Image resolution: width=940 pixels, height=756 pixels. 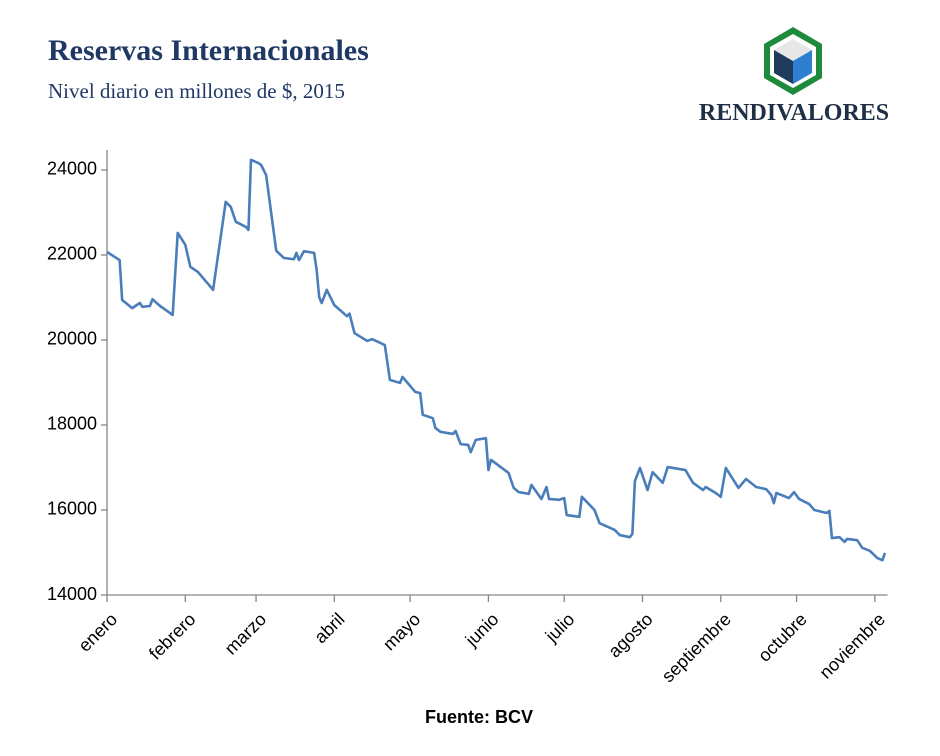 What do you see at coordinates (696, 647) in the screenshot?
I see `x-tick-label: septiembre` at bounding box center [696, 647].